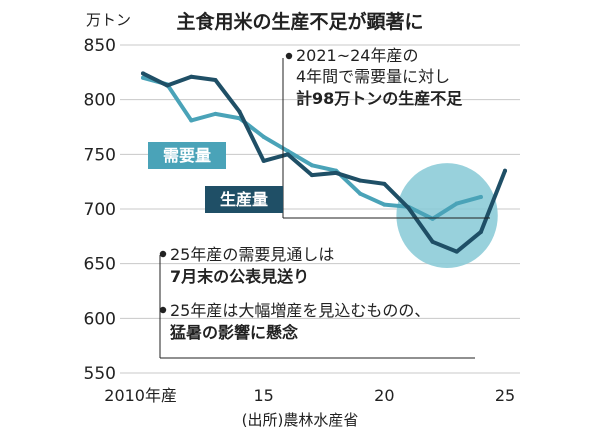 This screenshot has height=440, width=600. What do you see at coordinates (234, 332) in the screenshot?
I see `note2-line2: 猛暑の影響に懸念` at bounding box center [234, 332].